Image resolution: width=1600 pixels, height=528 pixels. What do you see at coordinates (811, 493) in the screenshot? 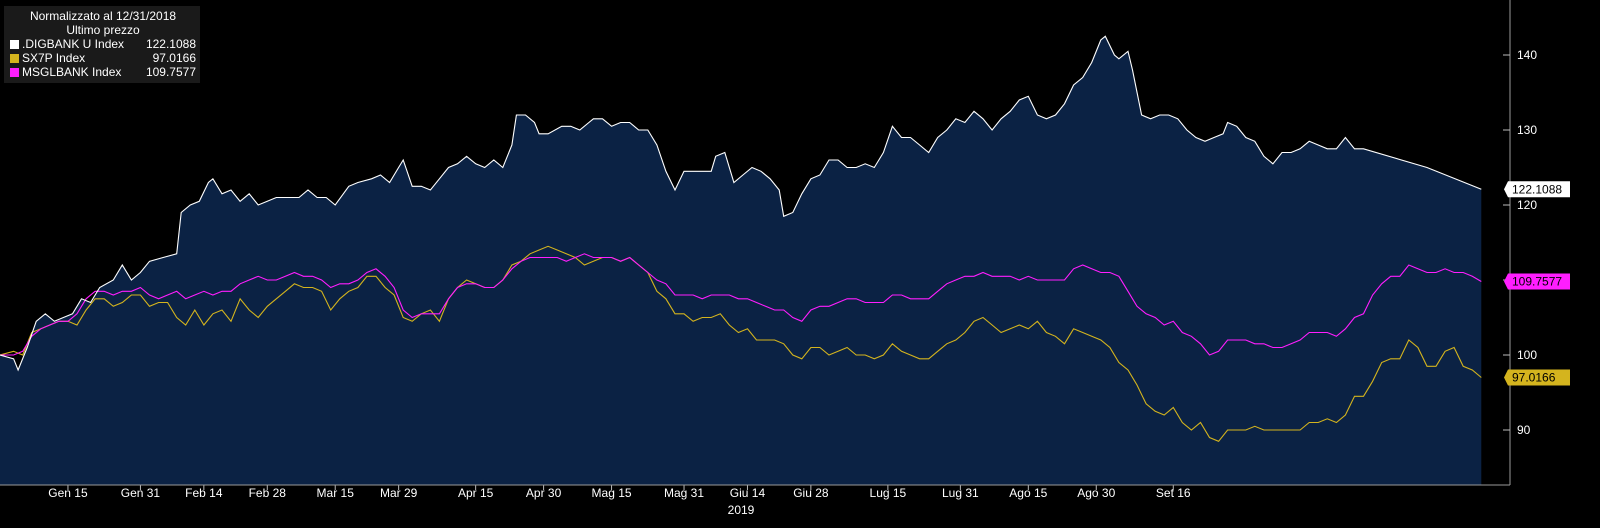
I see `x-tick-label: Giu 28` at bounding box center [811, 493].